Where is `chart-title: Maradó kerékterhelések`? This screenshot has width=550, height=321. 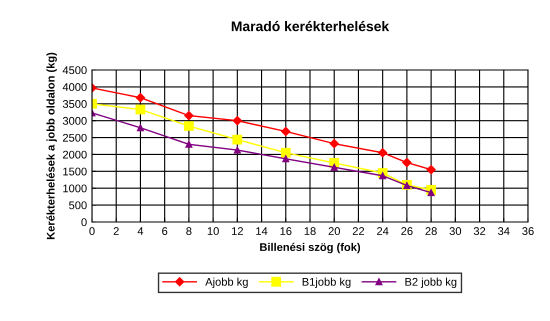 chart-title: Maradó kerékterhelések is located at coordinates (311, 26).